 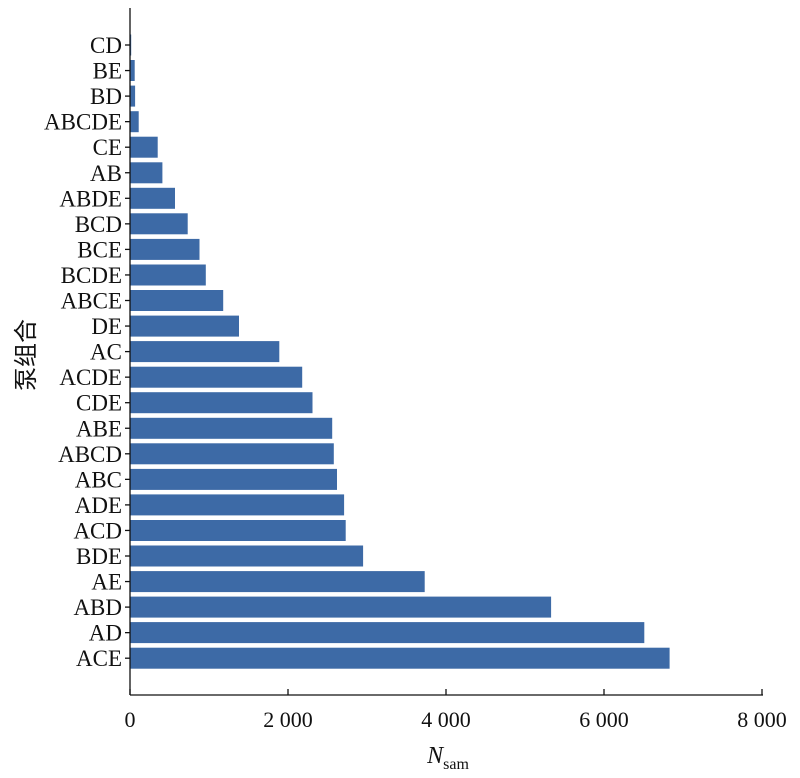 I want to click on x-tick-label-8000: 8 000, so click(x=762, y=719).